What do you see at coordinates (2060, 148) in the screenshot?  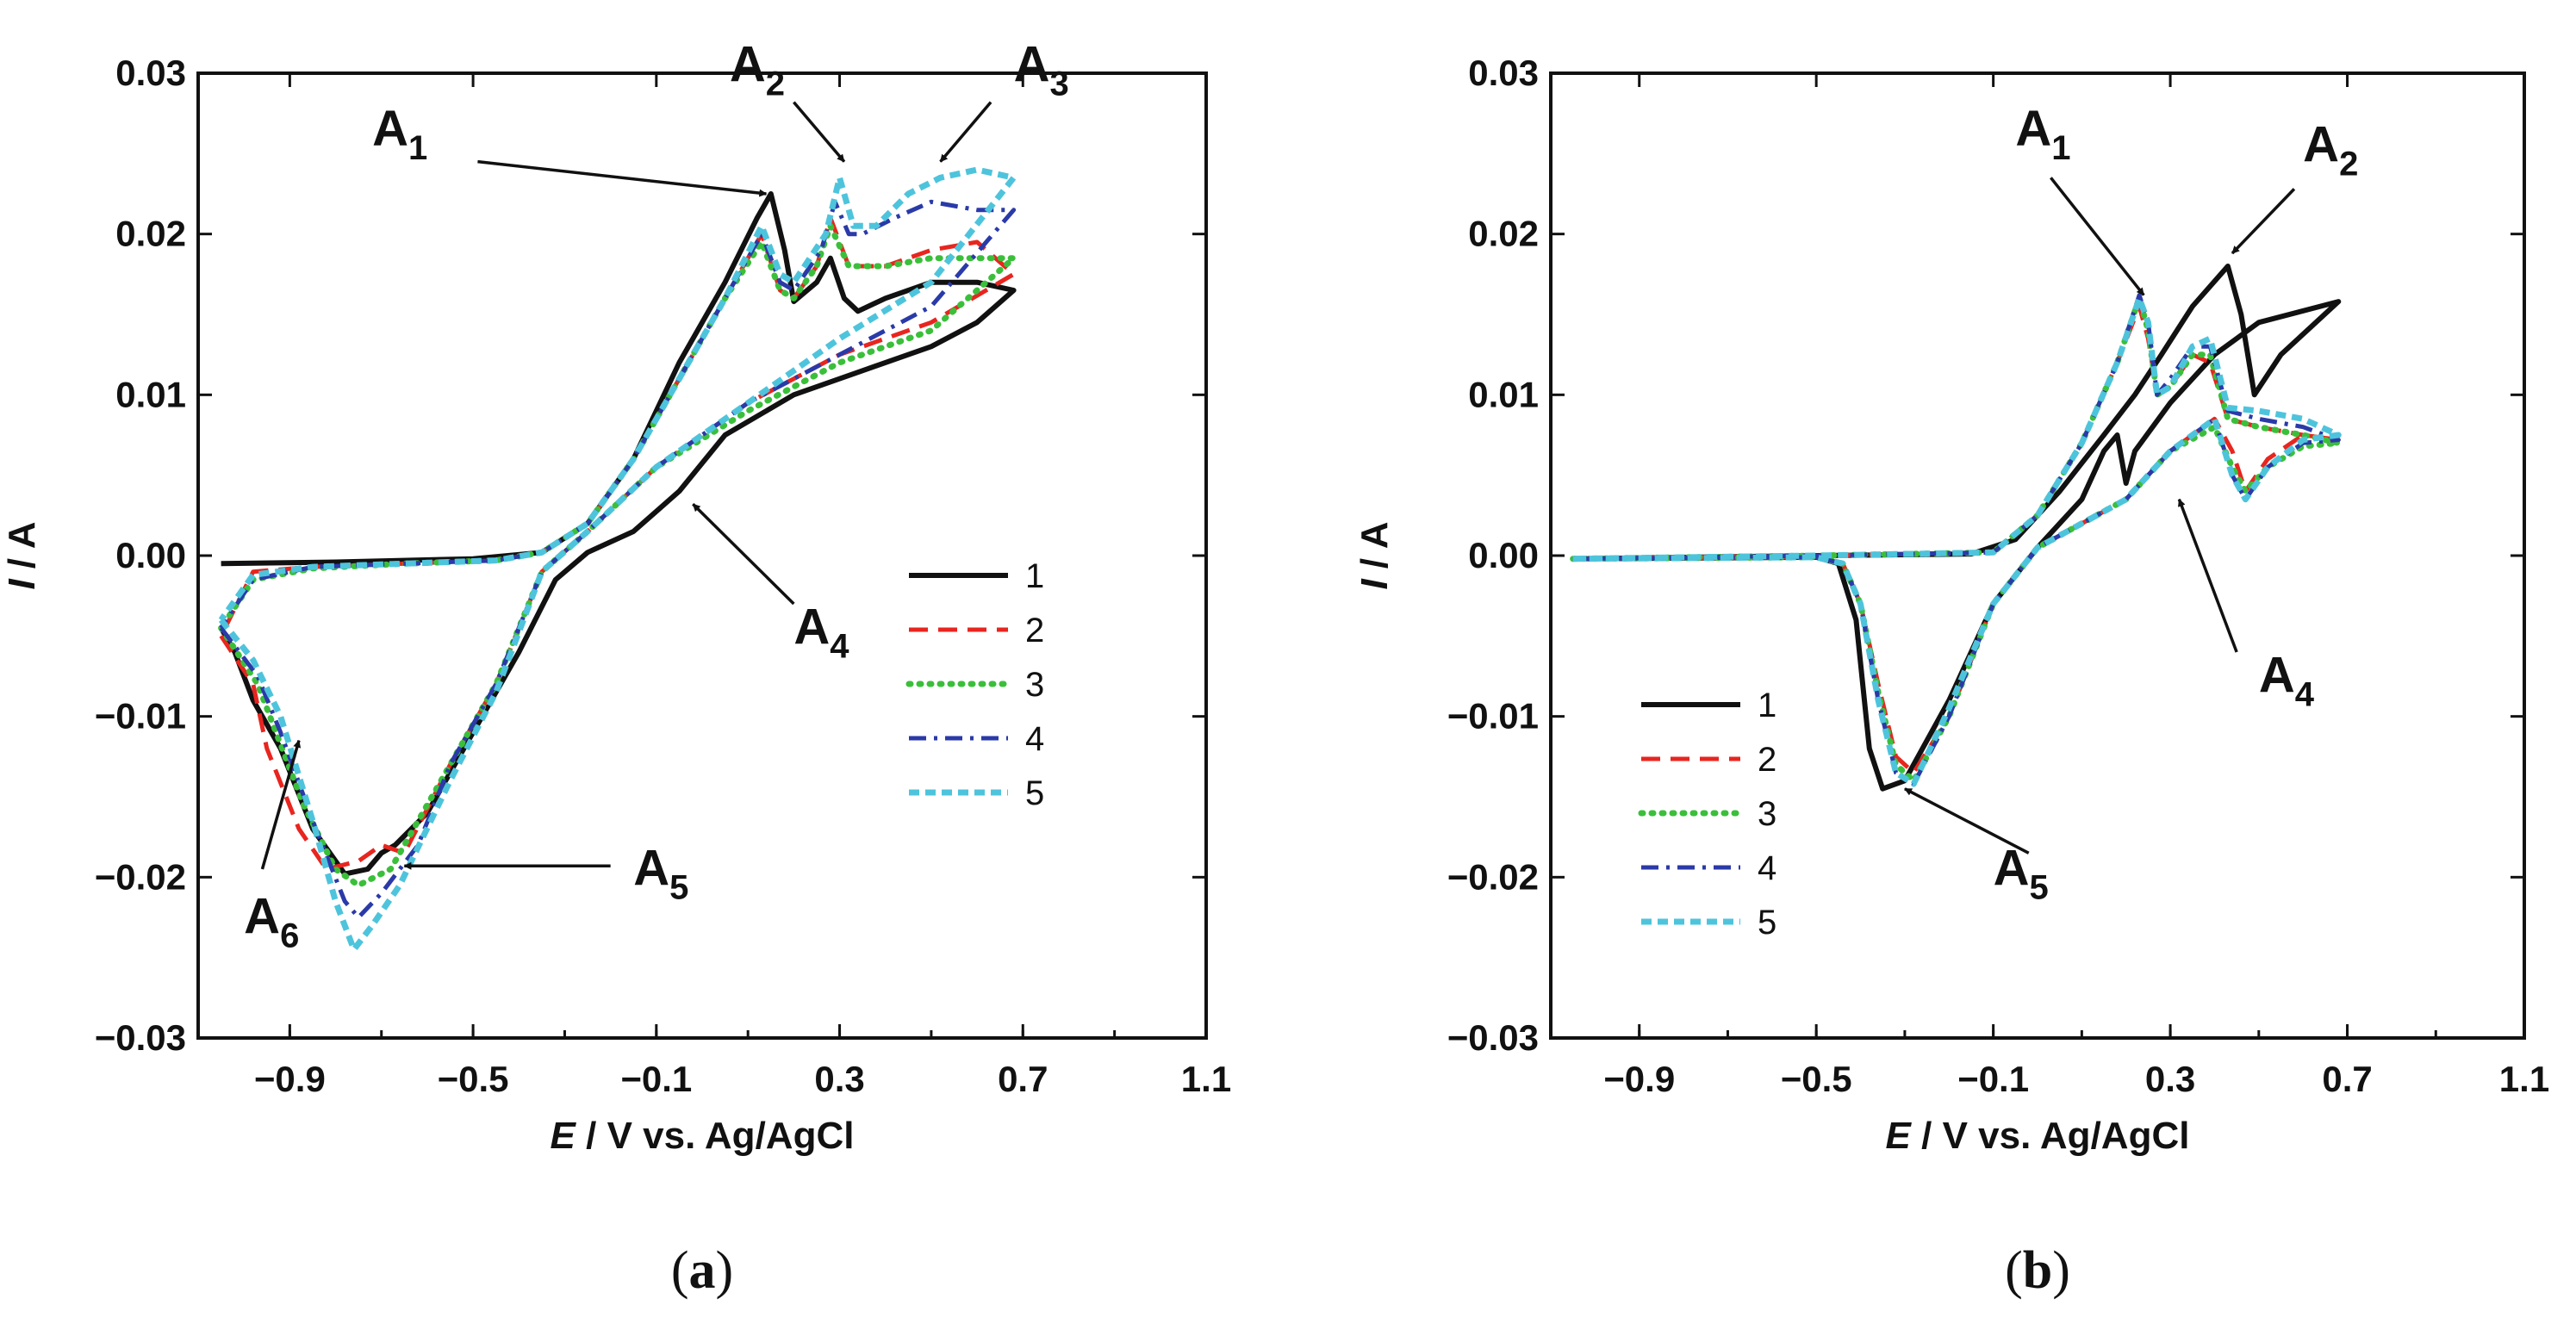 I see `panel-b-annotation-subscript: 1` at bounding box center [2060, 148].